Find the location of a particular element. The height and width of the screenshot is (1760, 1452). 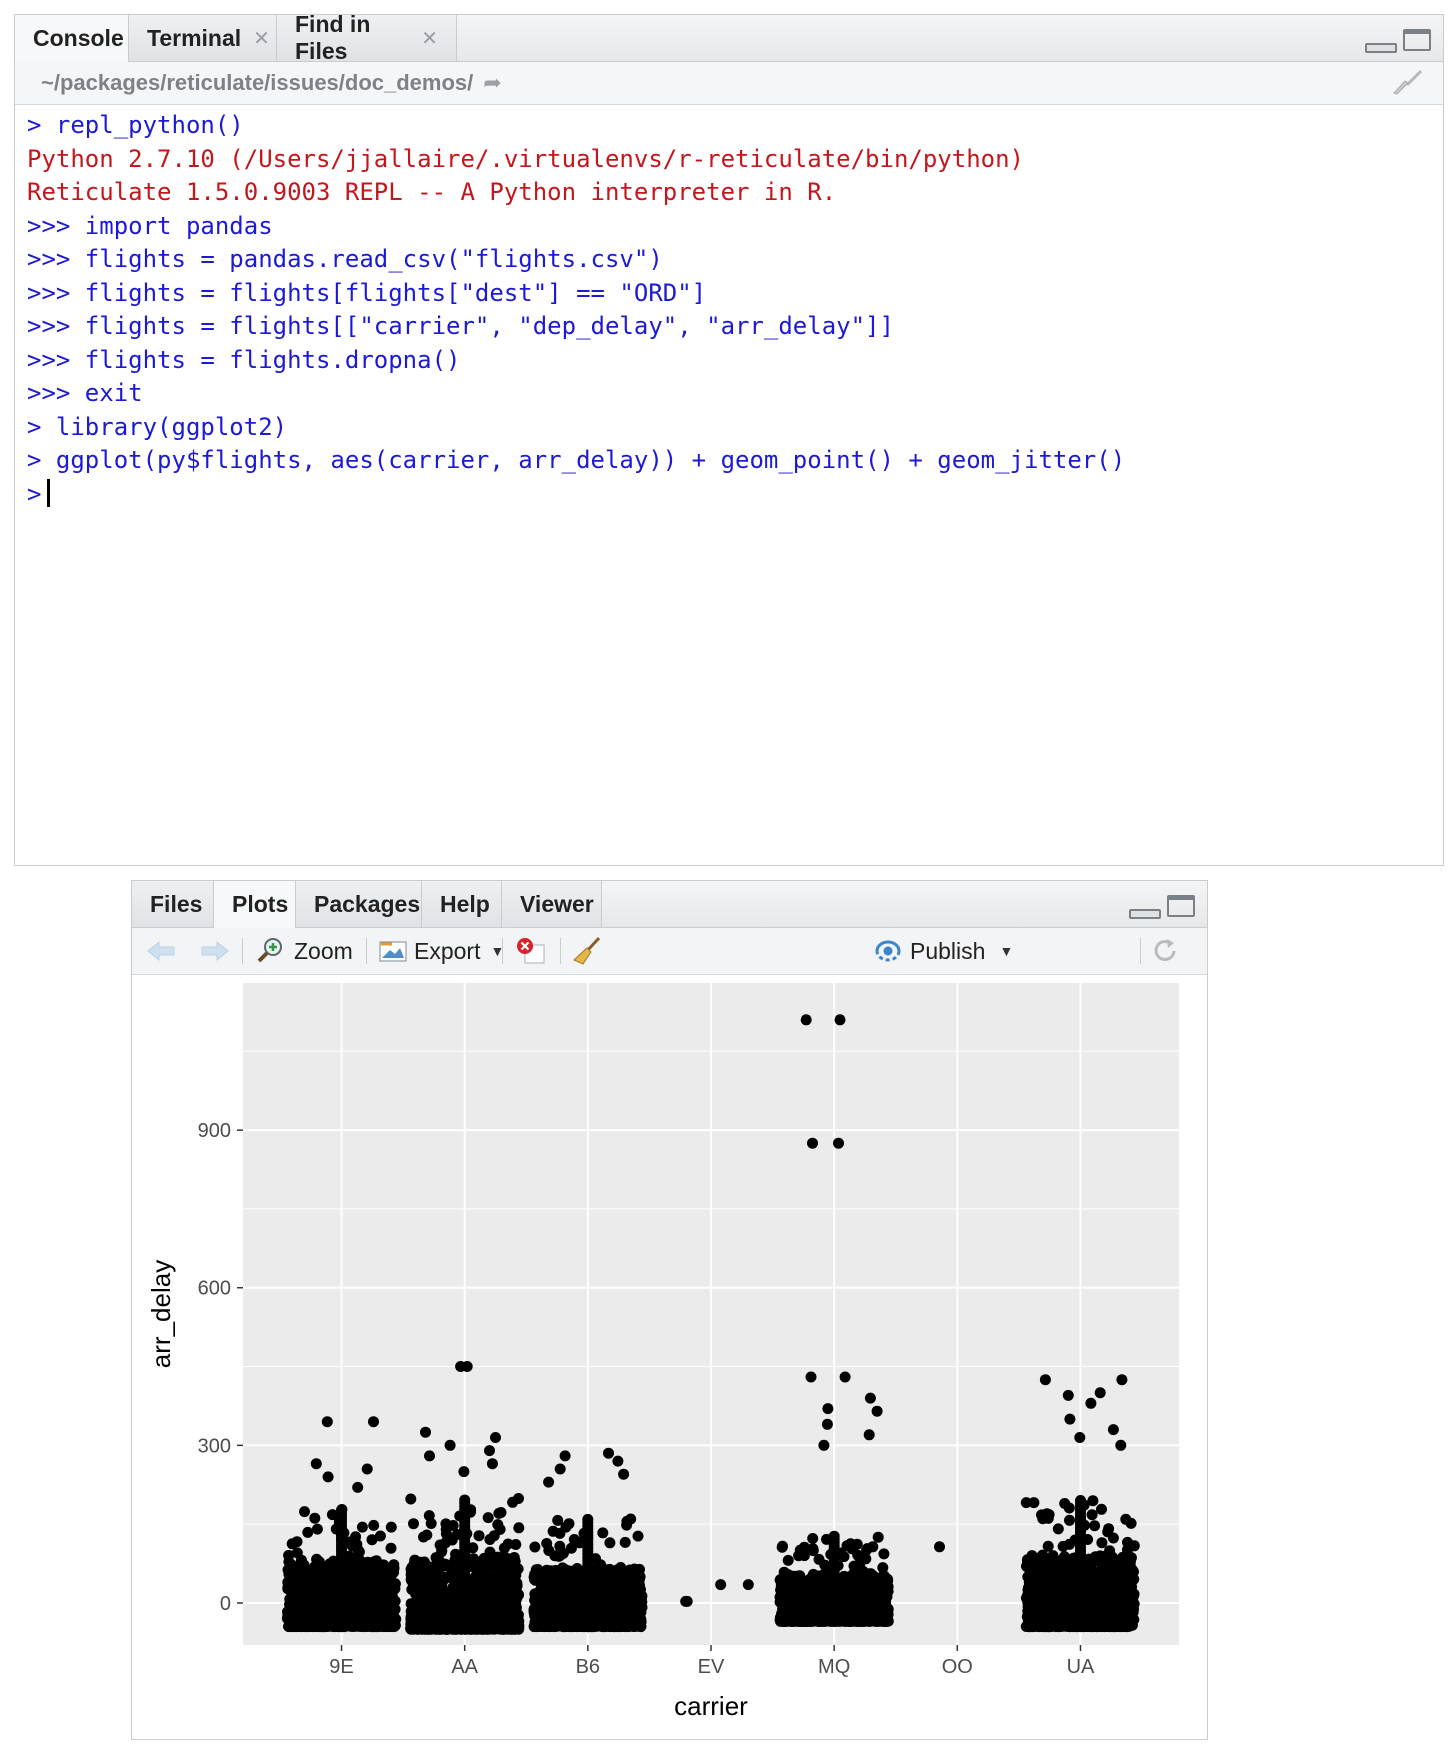

tab-terminal-label: Terminal is located at coordinates (194, 37).